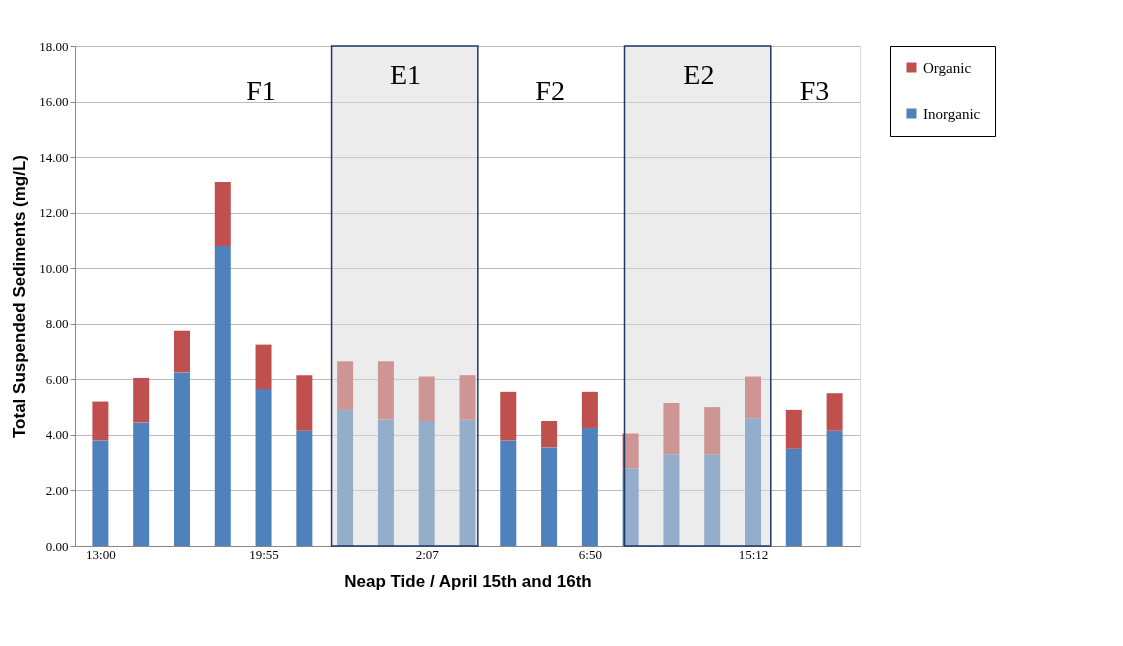 This screenshot has width=1123, height=646. What do you see at coordinates (57, 546) in the screenshot?
I see `y-tick-label: 0.00` at bounding box center [57, 546].